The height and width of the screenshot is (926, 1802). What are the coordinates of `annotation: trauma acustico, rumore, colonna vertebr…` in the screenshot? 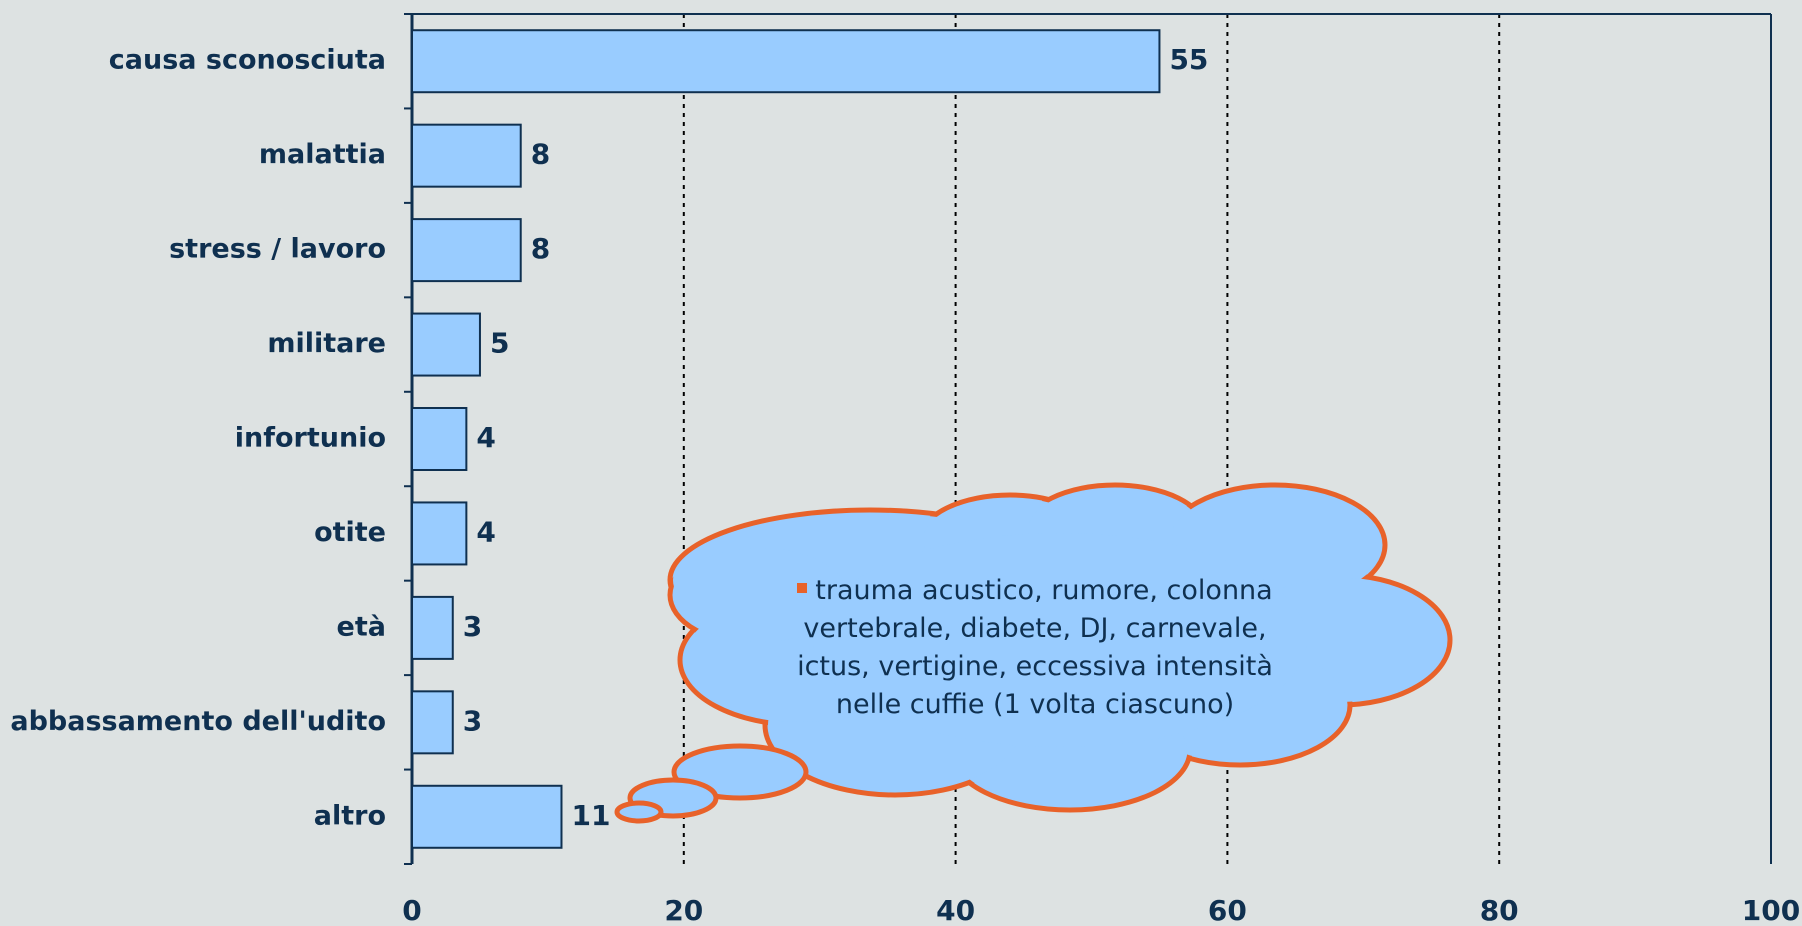 It's located at (1035, 647).